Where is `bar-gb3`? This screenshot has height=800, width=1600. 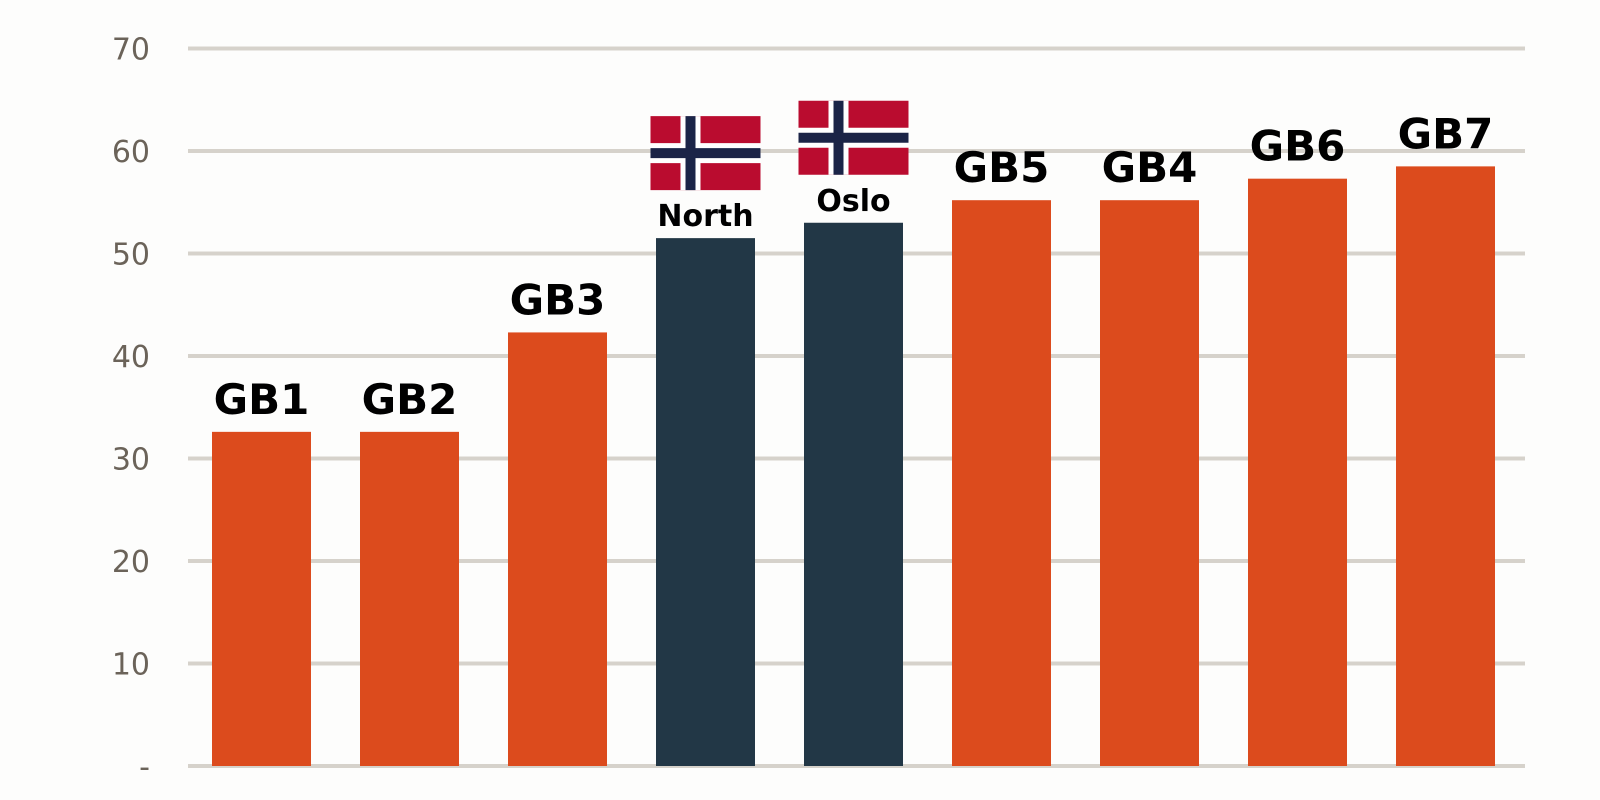
bar-gb3 is located at coordinates (557, 549).